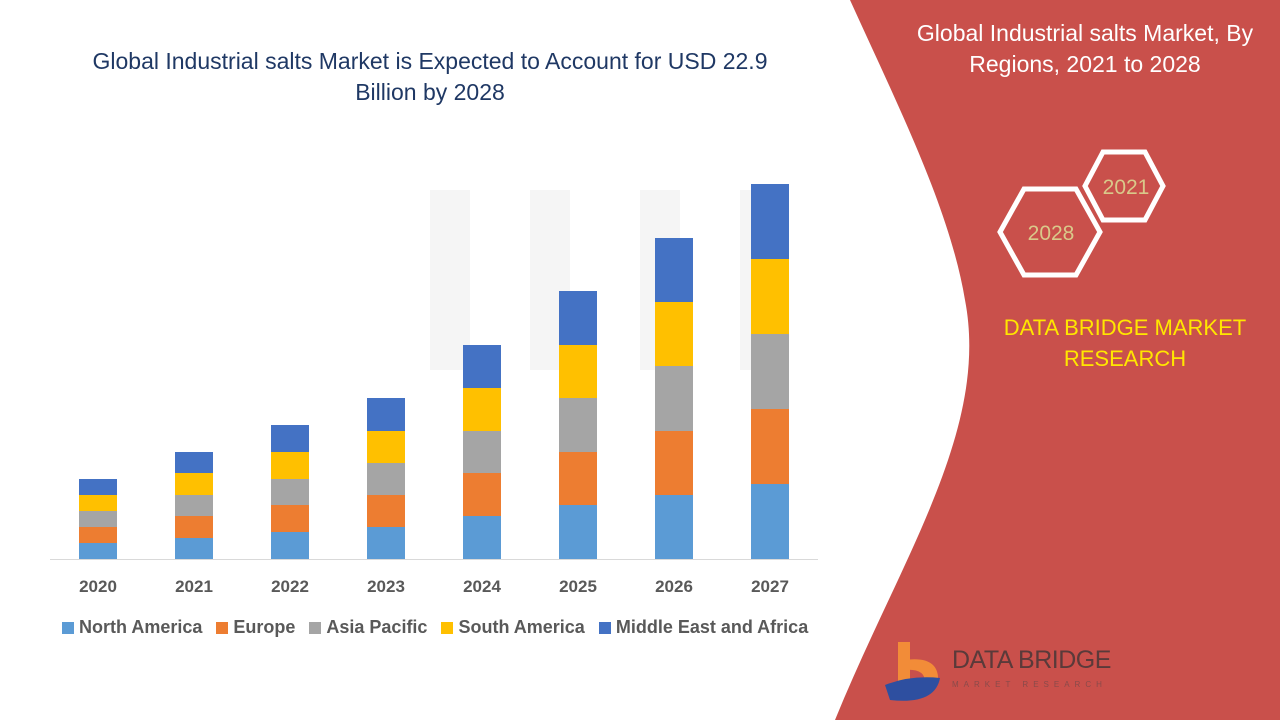 The height and width of the screenshot is (720, 1280). What do you see at coordinates (770, 221) in the screenshot?
I see `bar-2027-middle-east-and-africa` at bounding box center [770, 221].